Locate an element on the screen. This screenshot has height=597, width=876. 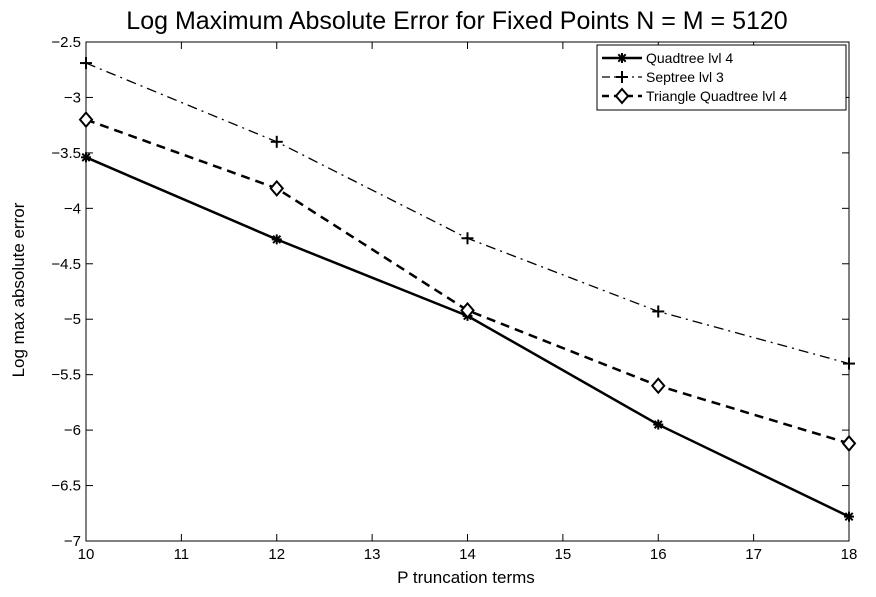
y-tick-label: −3.5 is located at coordinates (66, 153).